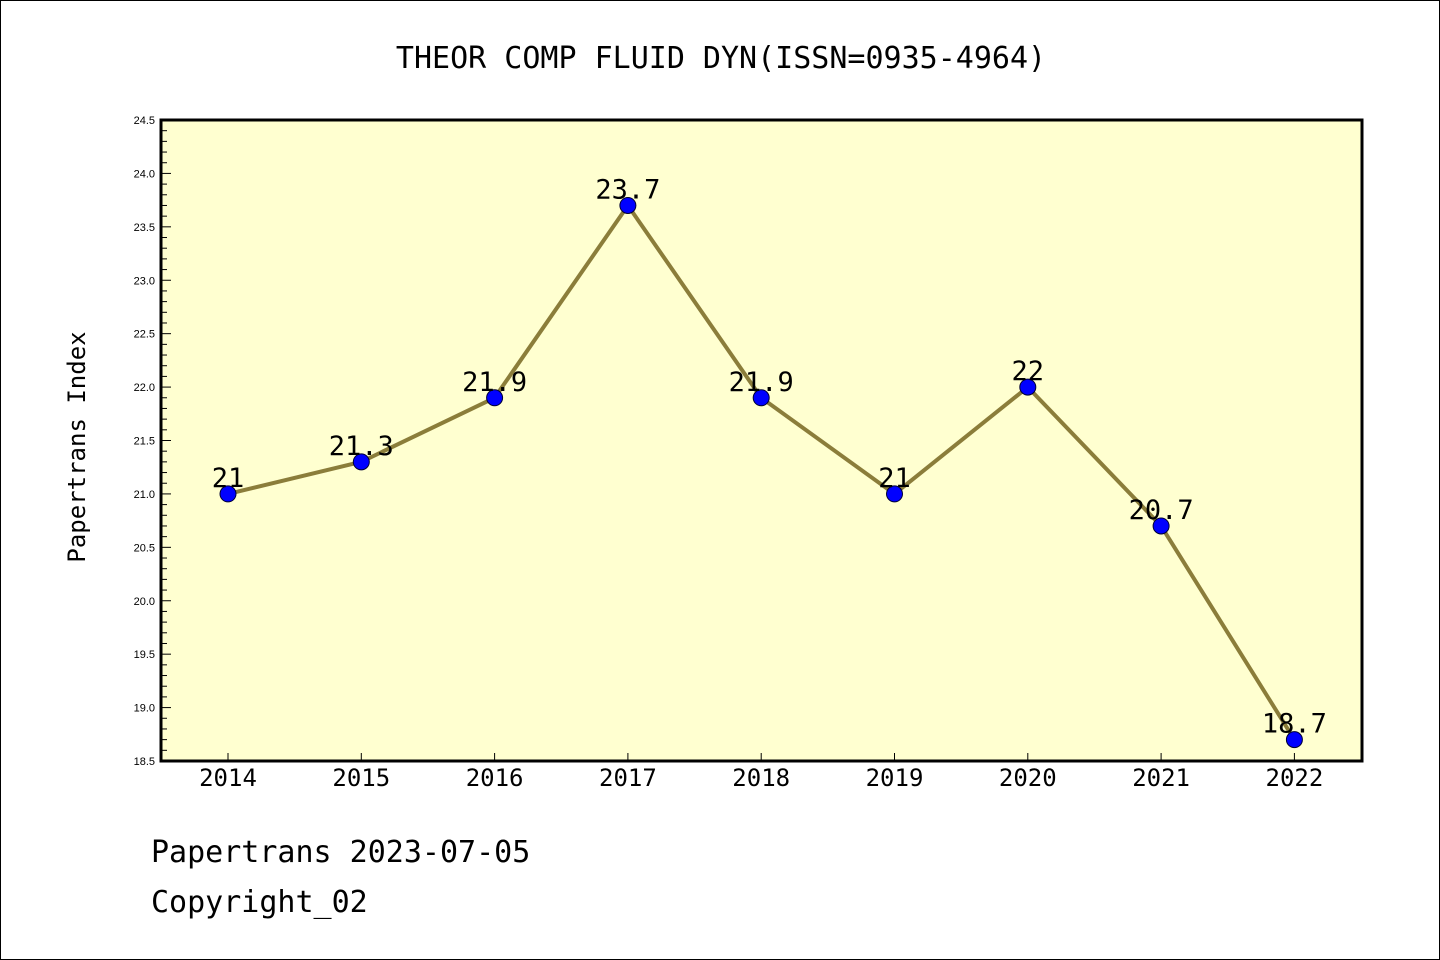 The width and height of the screenshot is (1440, 960). I want to click on data-label: 22, so click(1028, 371).